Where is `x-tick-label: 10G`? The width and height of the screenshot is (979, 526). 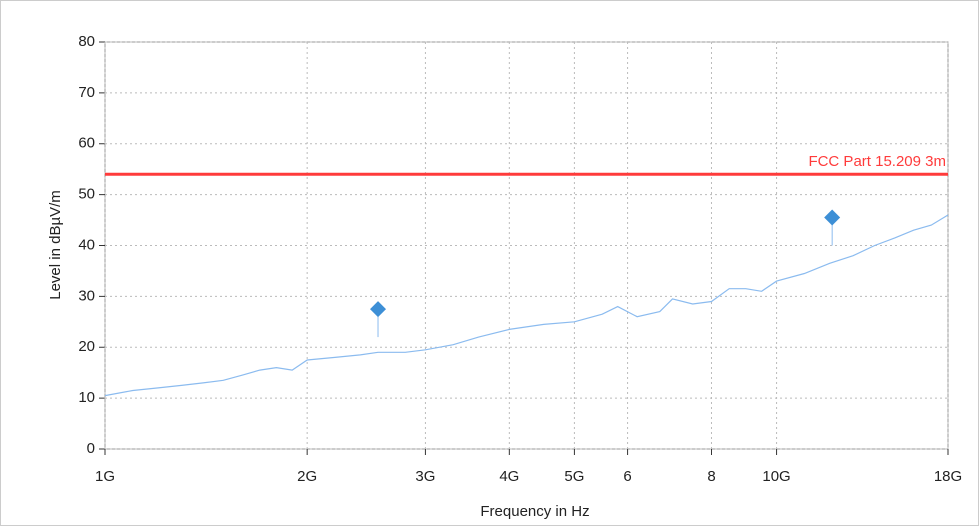
x-tick-label: 10G is located at coordinates (776, 476).